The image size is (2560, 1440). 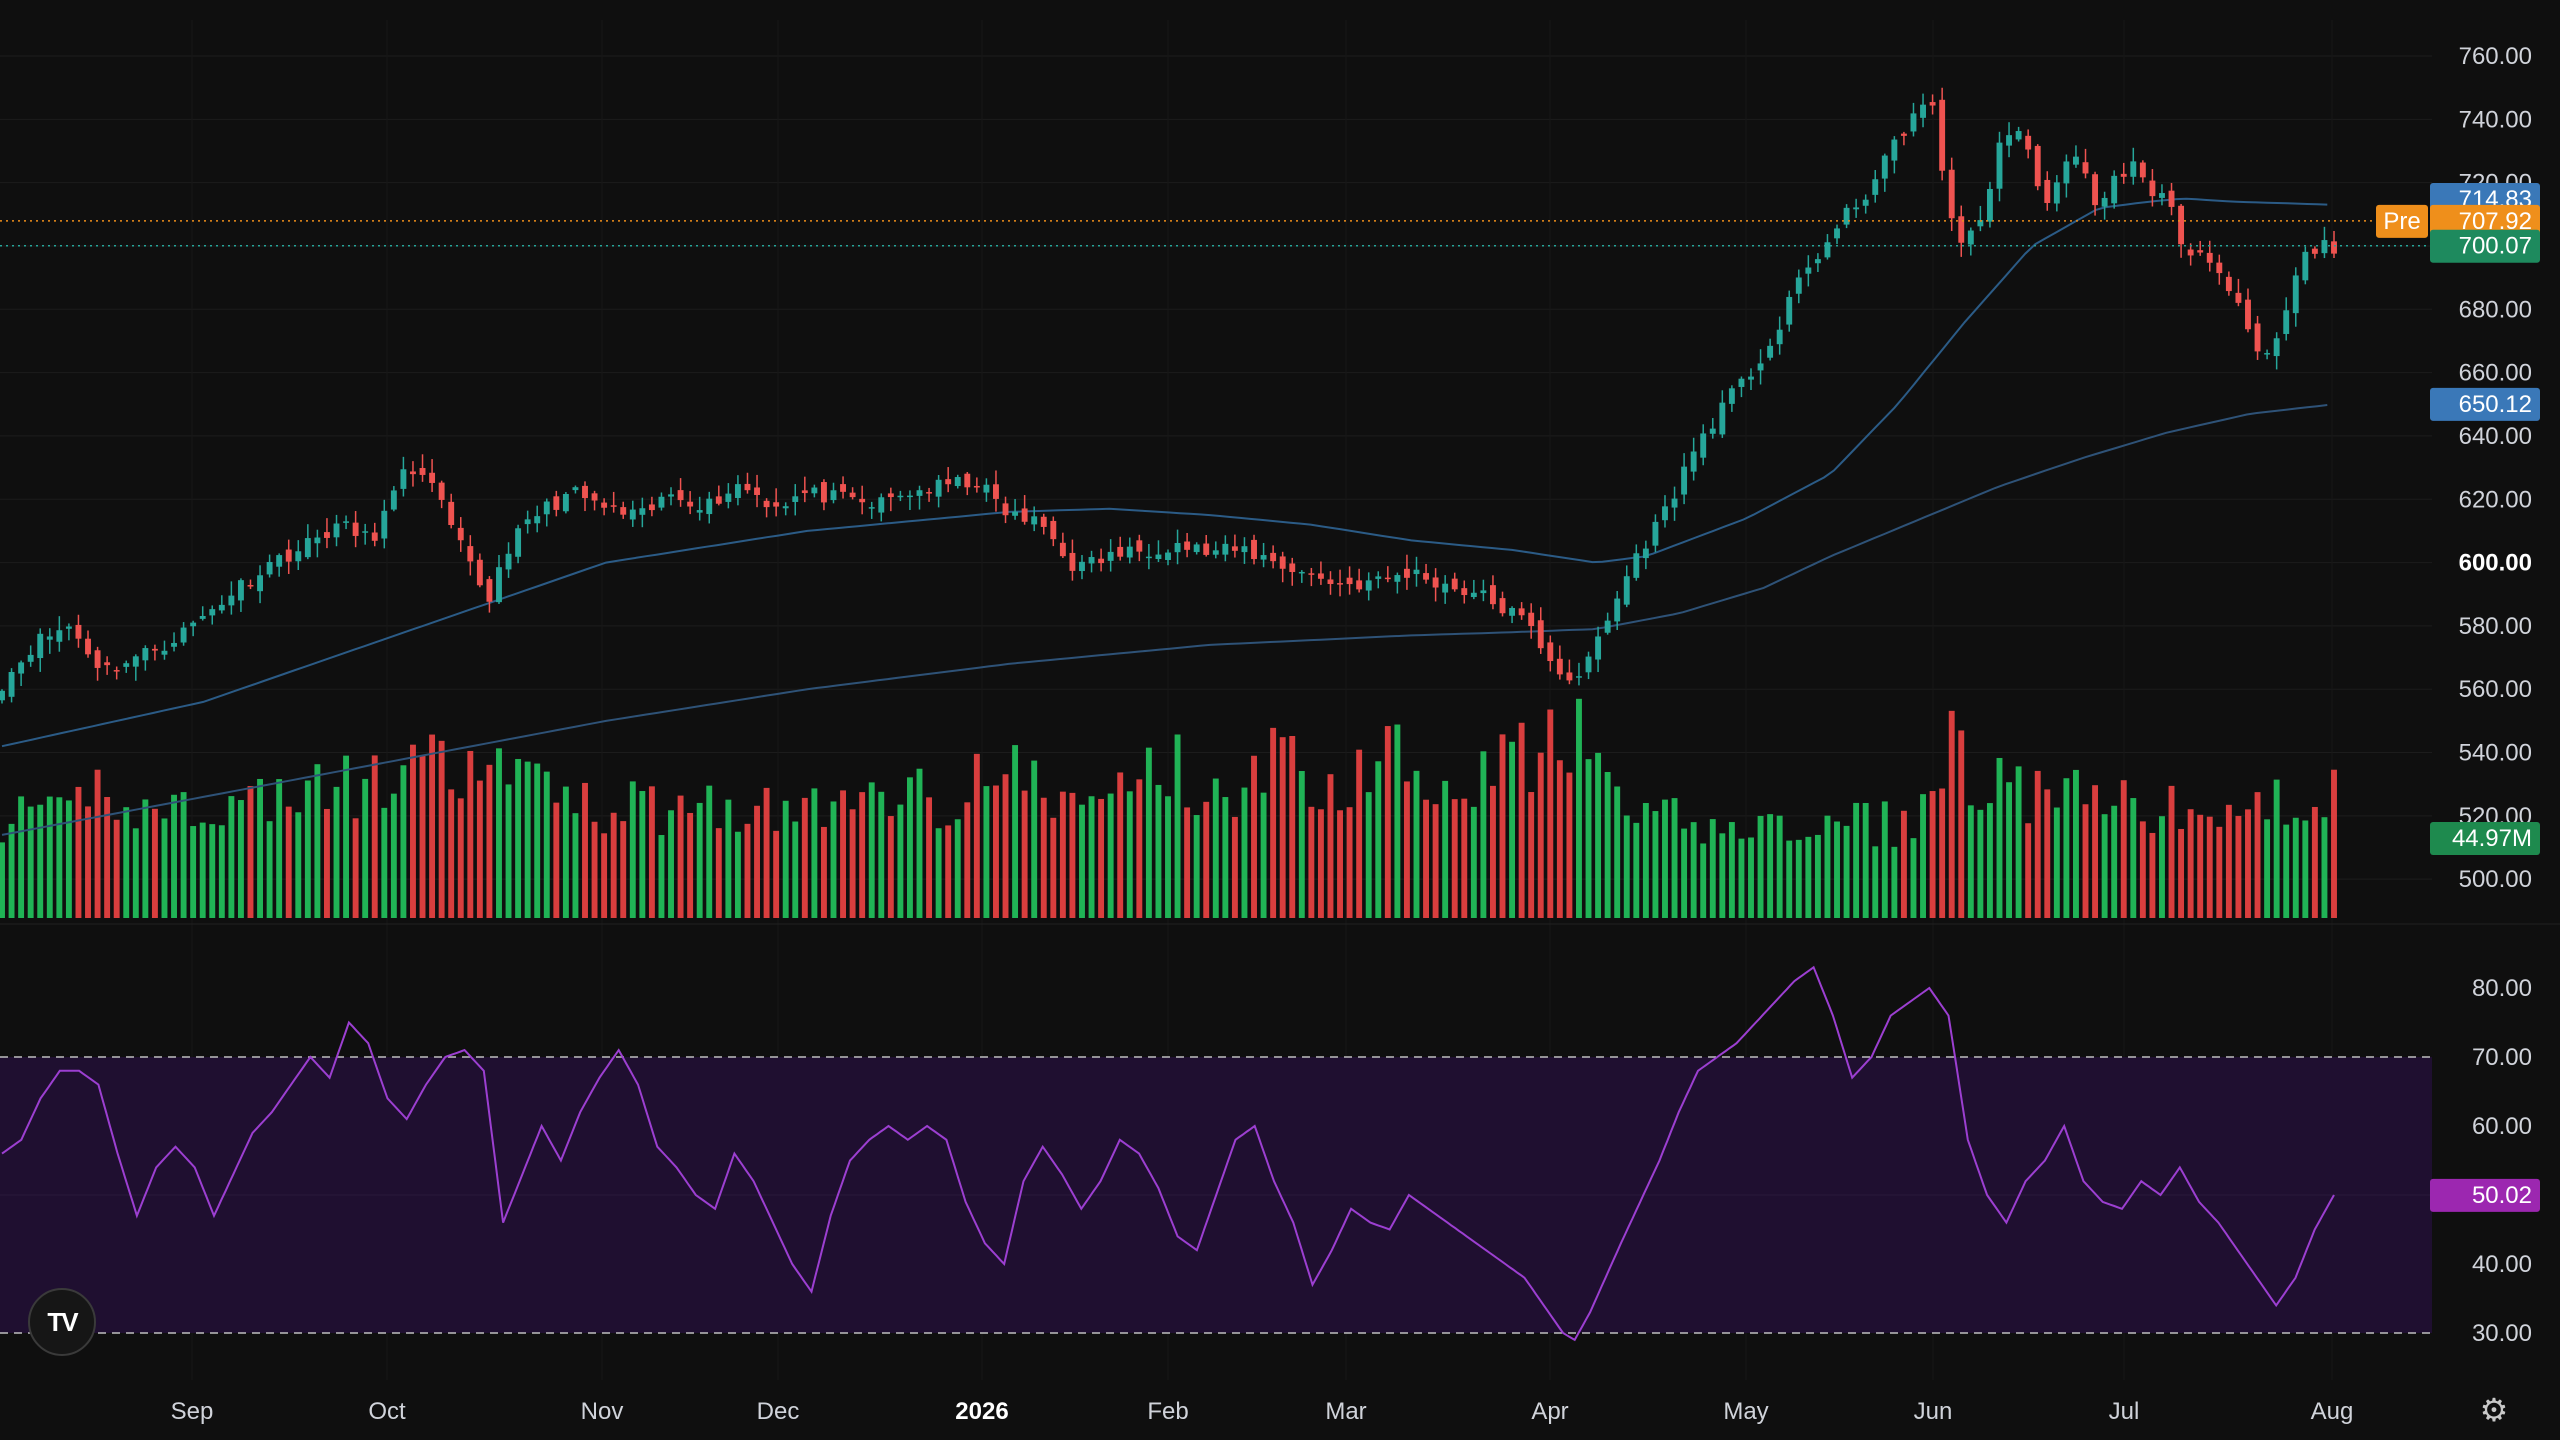 I want to click on tradingview-logo-icon: TV, so click(x=62, y=1322).